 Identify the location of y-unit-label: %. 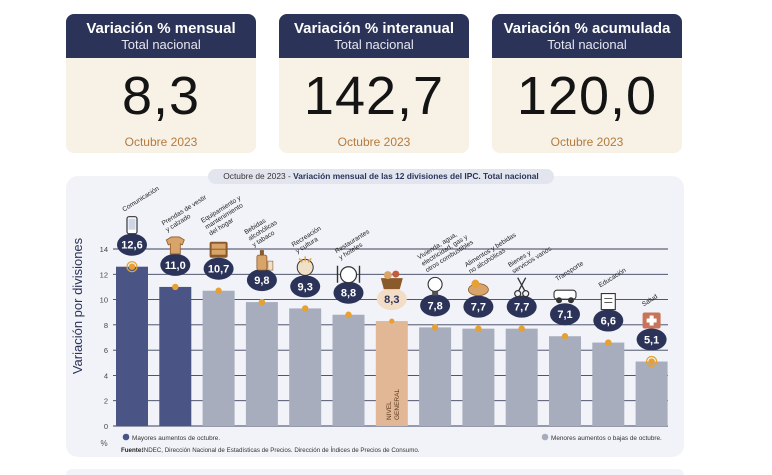
(103, 443).